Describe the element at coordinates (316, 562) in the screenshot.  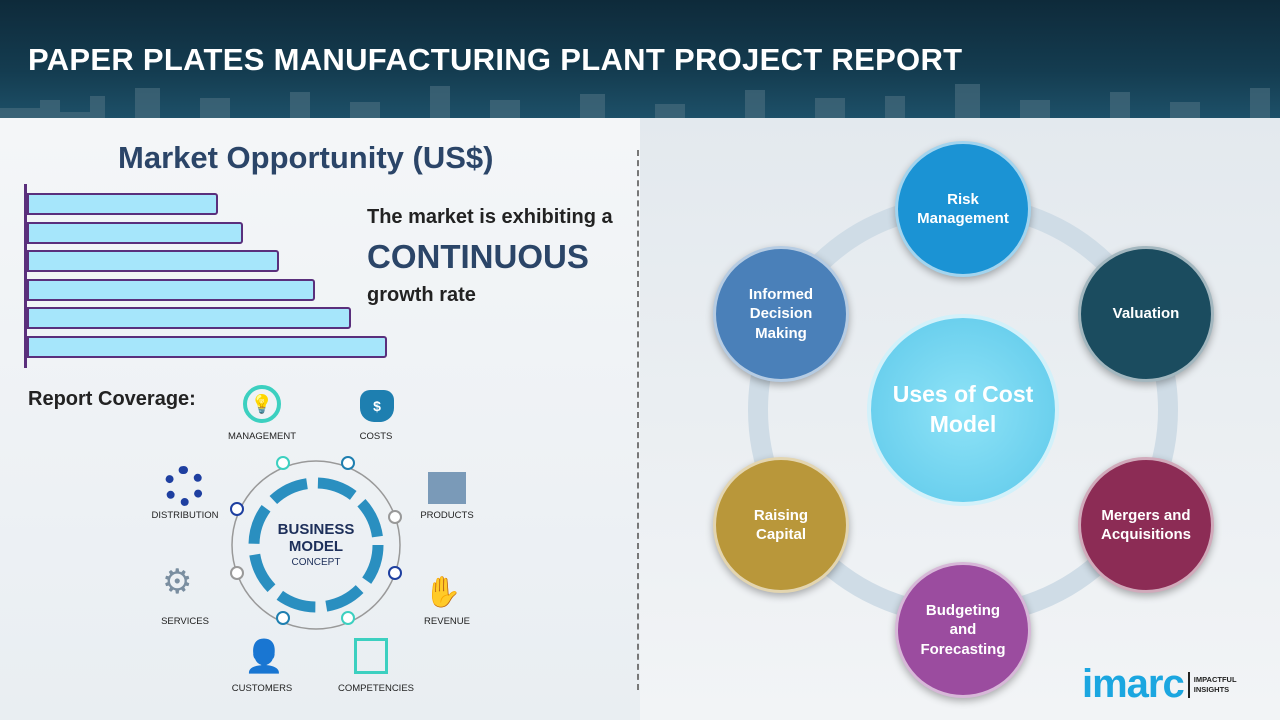
I see `bm-center-line3: CONCEPT` at that location.